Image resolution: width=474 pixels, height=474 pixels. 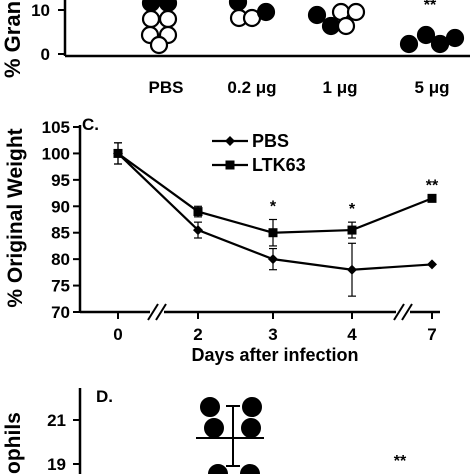 I want to click on panel-b-points-1ug, so click(x=336, y=19).